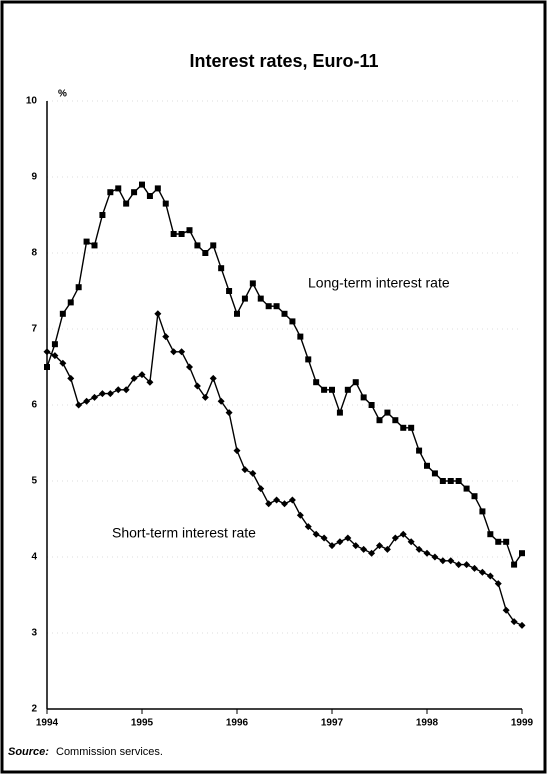 The height and width of the screenshot is (774, 547). Describe the element at coordinates (332, 723) in the screenshot. I see `x-tick-label: 1997` at that location.